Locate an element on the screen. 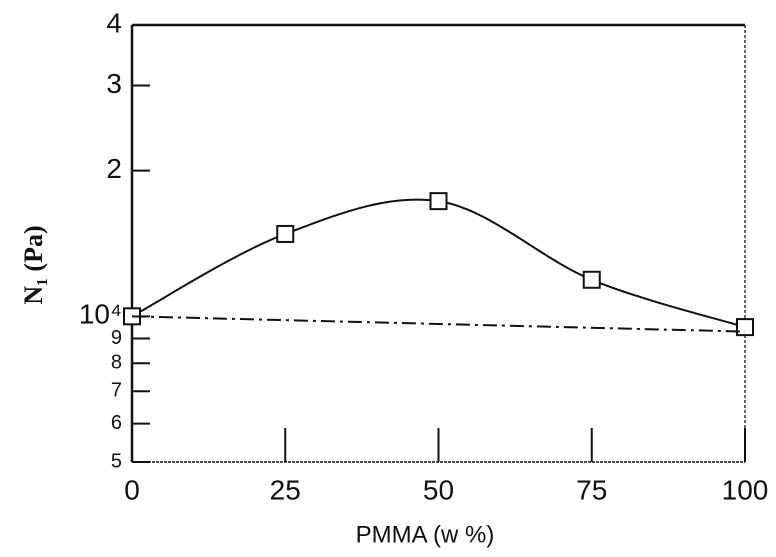 The height and width of the screenshot is (557, 776). y-tick-label: 7 is located at coordinates (116, 391).